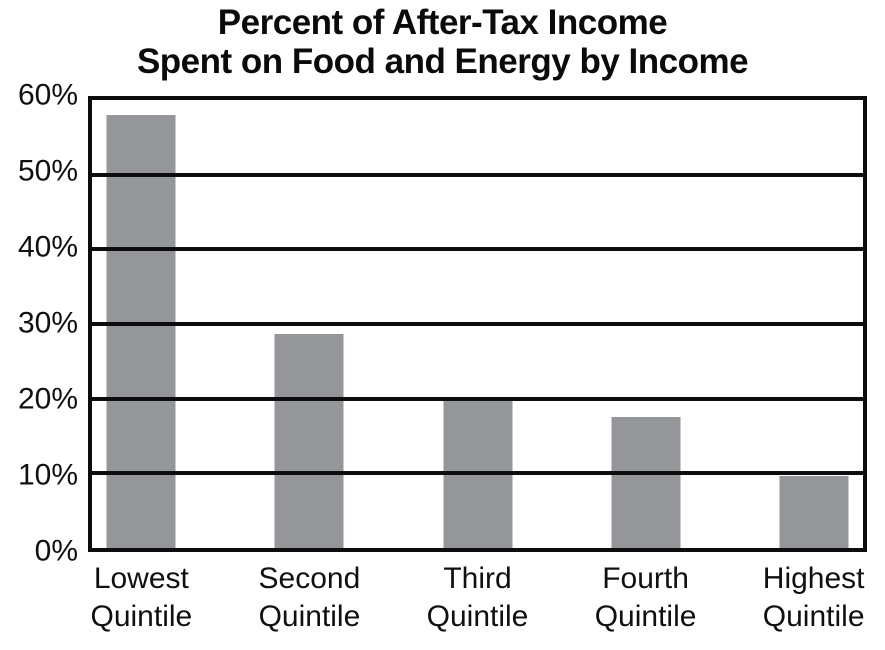 This screenshot has width=885, height=650. What do you see at coordinates (56, 551) in the screenshot?
I see `y-tick-label: 0%` at bounding box center [56, 551].